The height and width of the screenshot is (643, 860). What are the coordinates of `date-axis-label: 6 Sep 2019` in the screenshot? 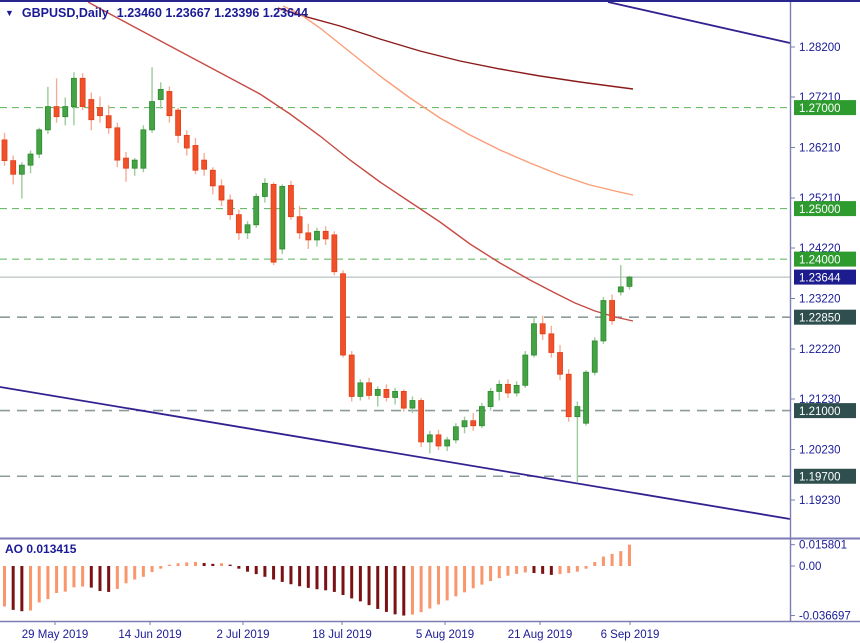 It's located at (630, 635).